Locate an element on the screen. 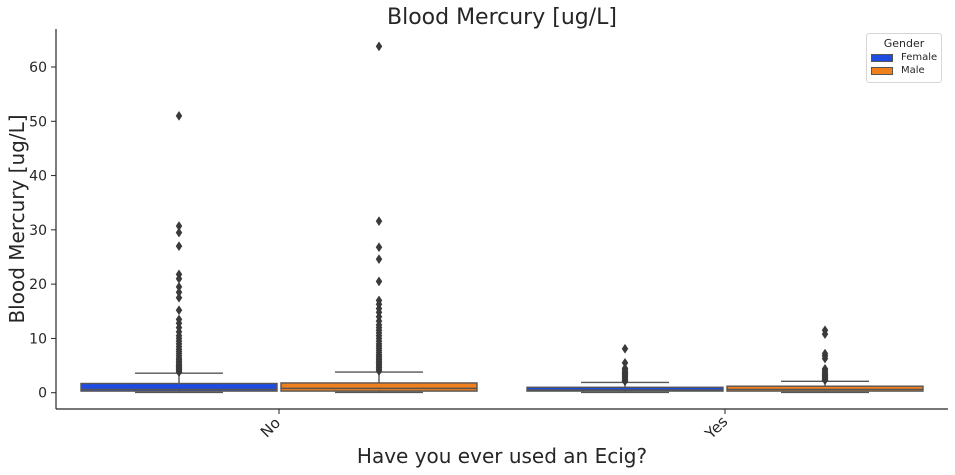 Image resolution: width=955 pixels, height=475 pixels. legend-swatch-female is located at coordinates (882, 57).